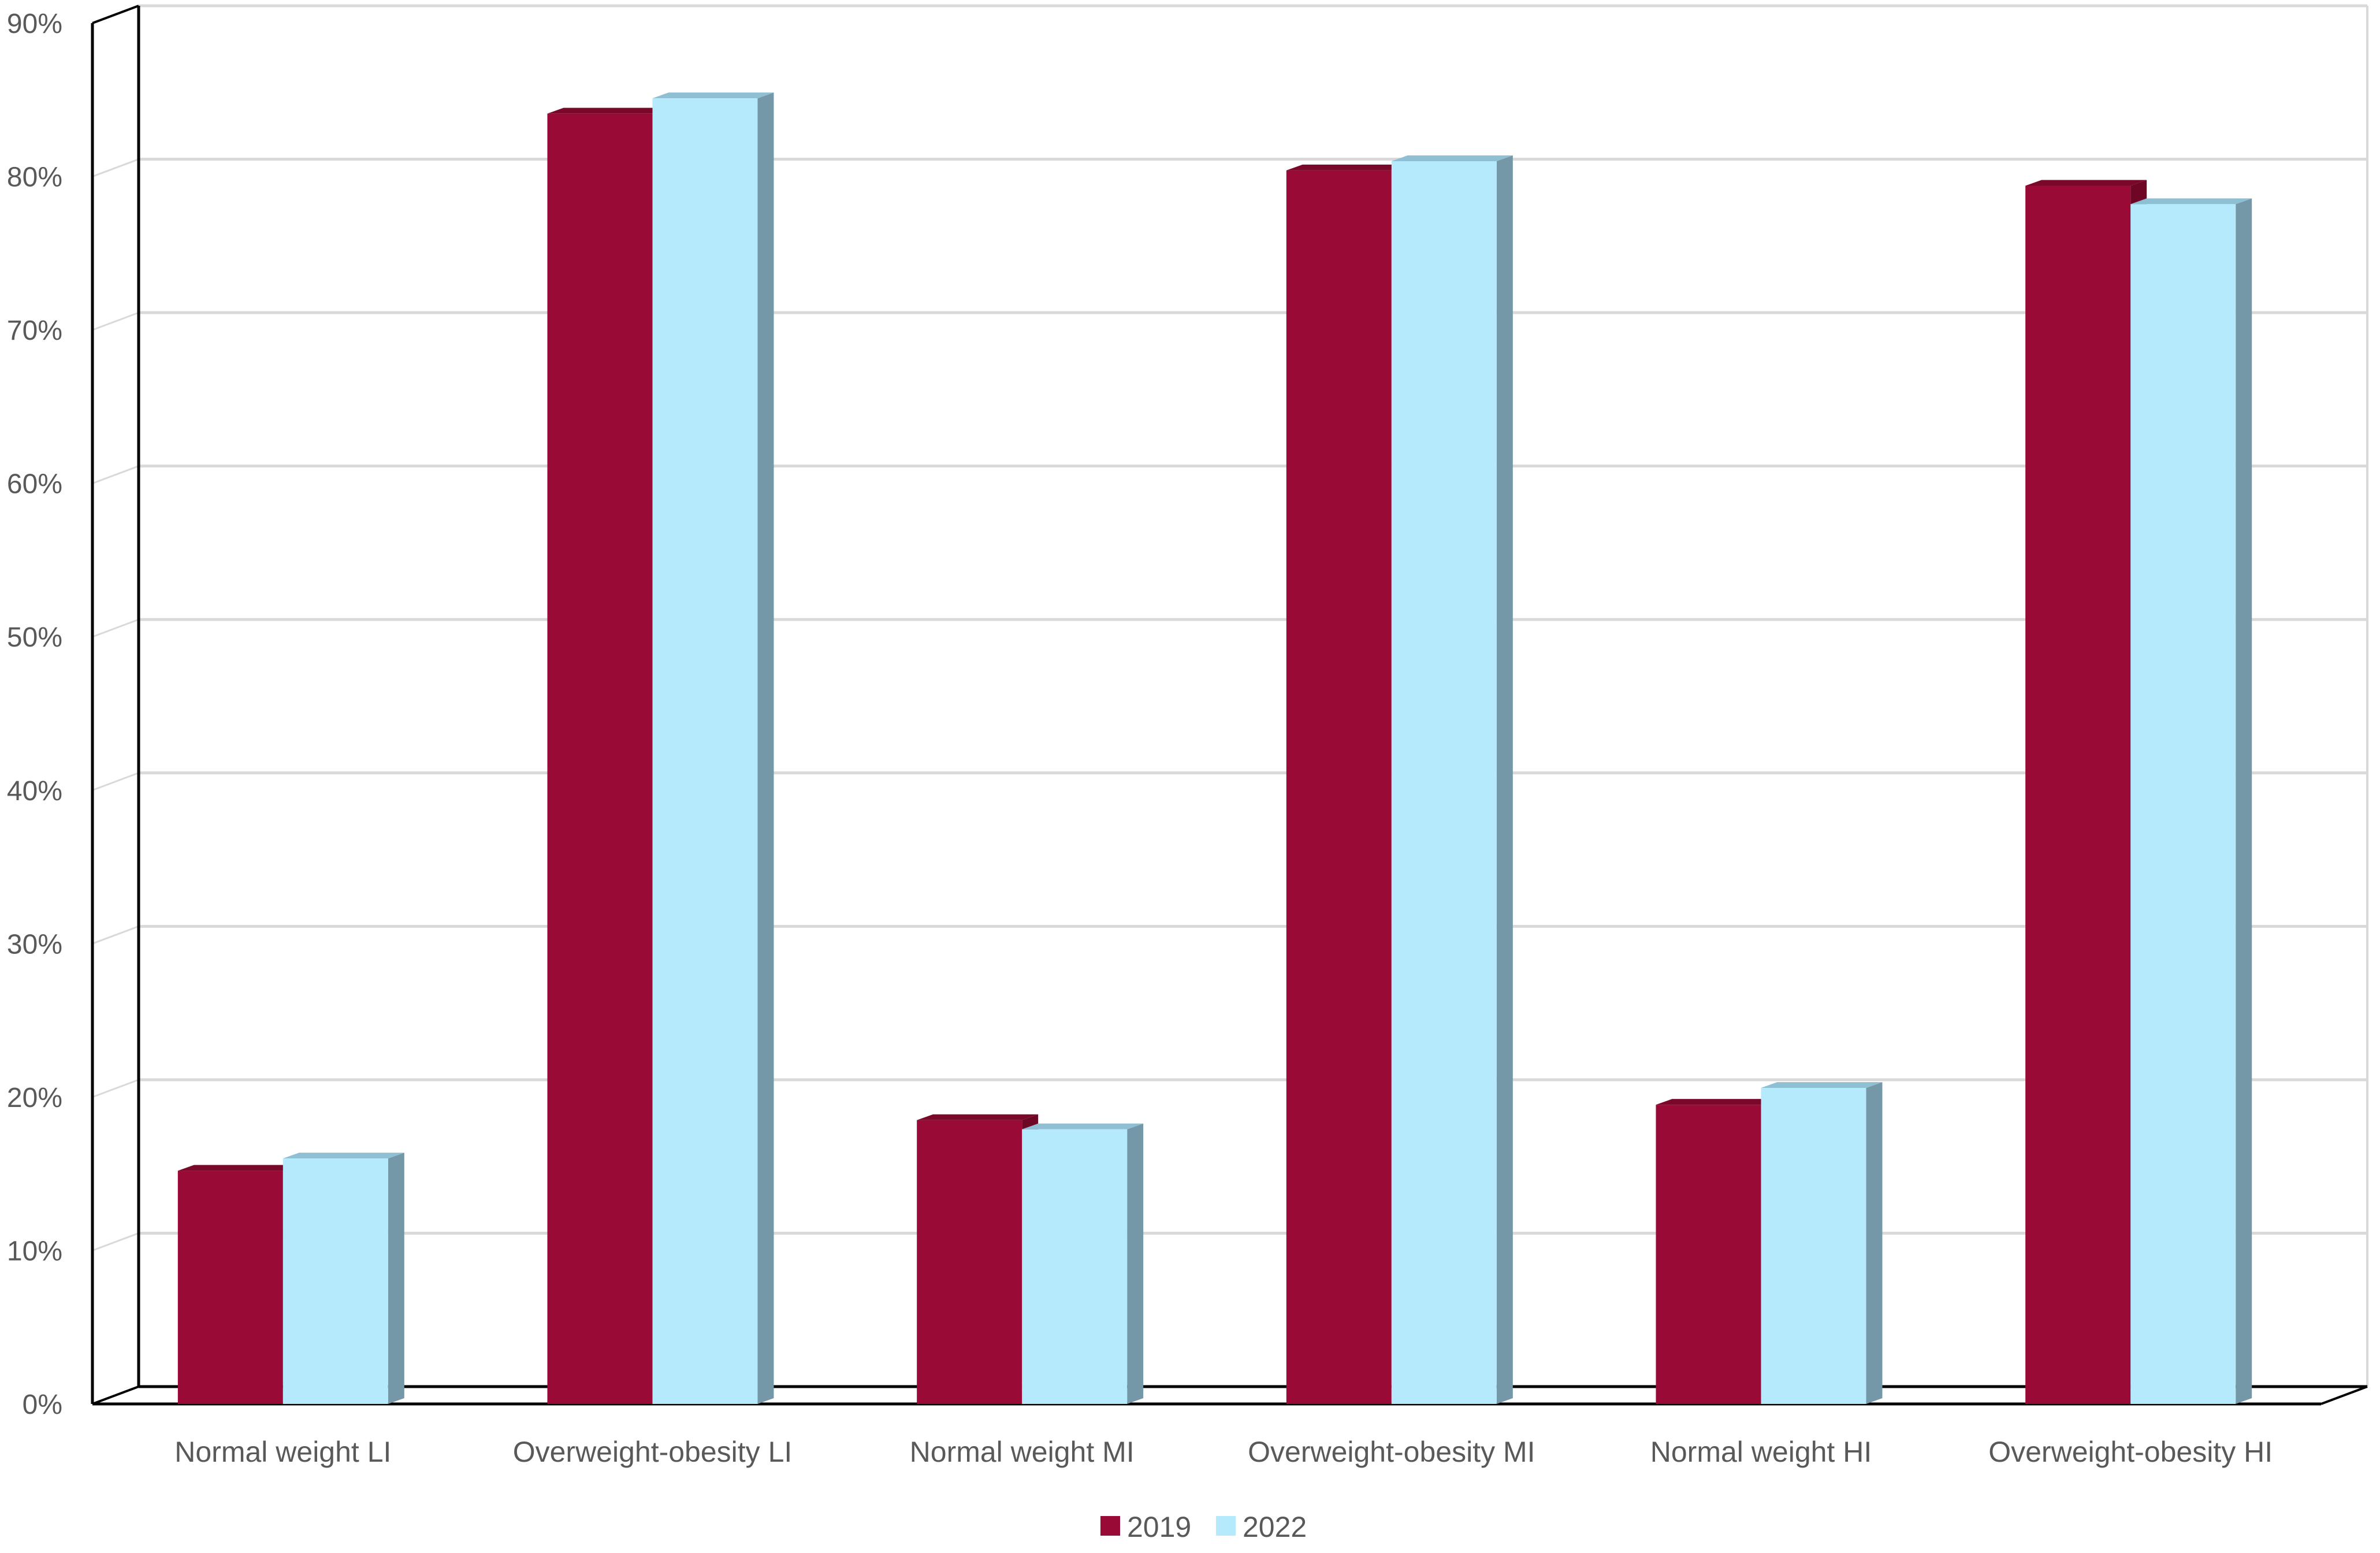 This screenshot has width=2380, height=1553. What do you see at coordinates (282, 1452) in the screenshot?
I see `x-category-label: Normal weight LI` at bounding box center [282, 1452].